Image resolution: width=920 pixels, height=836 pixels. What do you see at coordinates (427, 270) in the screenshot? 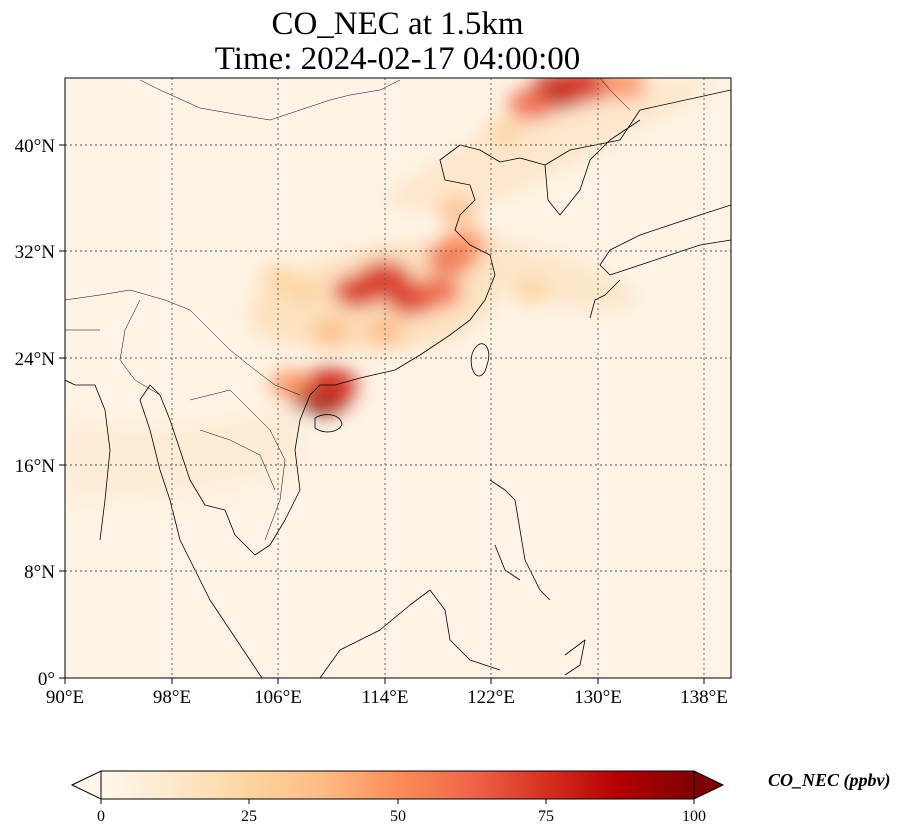
I see `coastline-china` at bounding box center [427, 270].